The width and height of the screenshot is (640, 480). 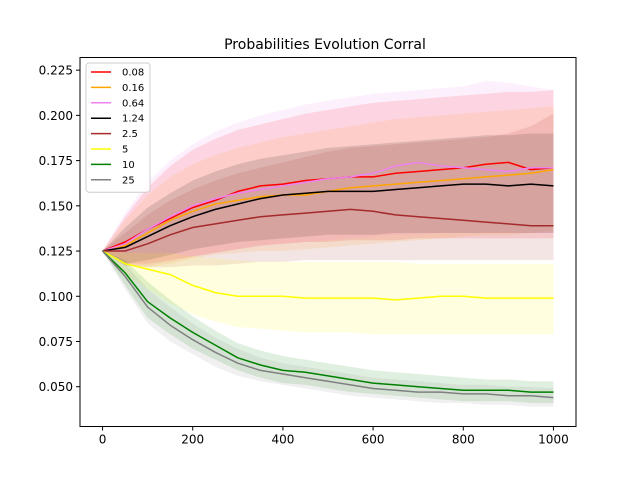 I want to click on chart-title: Probabilities Evolution Corral, so click(x=325, y=45).